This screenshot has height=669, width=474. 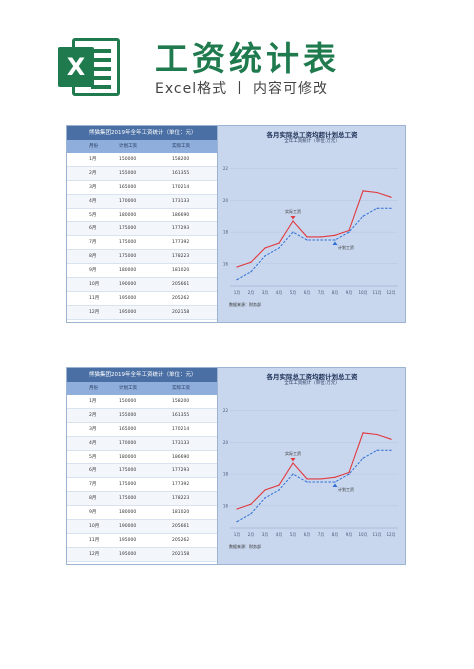 What do you see at coordinates (142, 499) in the screenshot?
I see `table-row: 8月 175000 178223` at bounding box center [142, 499].